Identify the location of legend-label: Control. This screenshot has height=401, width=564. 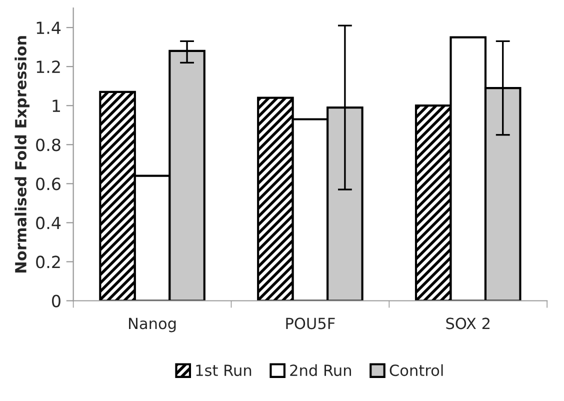
(416, 370).